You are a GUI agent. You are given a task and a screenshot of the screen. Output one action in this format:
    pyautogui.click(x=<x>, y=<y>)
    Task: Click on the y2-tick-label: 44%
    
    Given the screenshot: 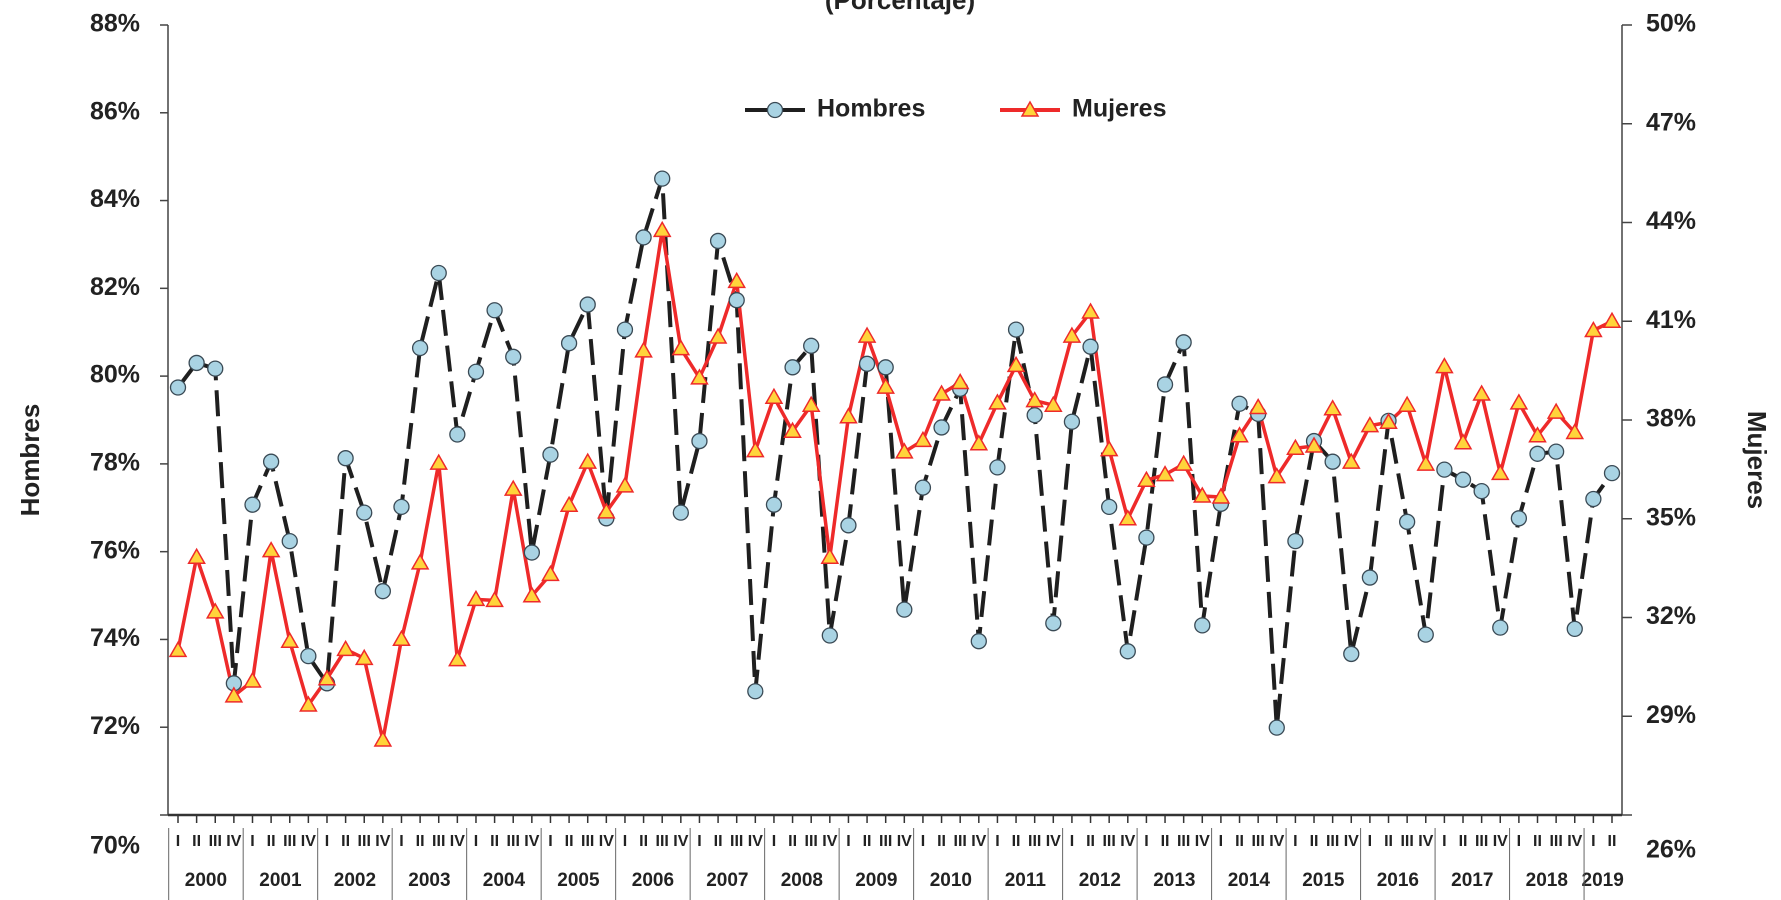 What is the action you would take?
    pyautogui.click(x=1671, y=221)
    